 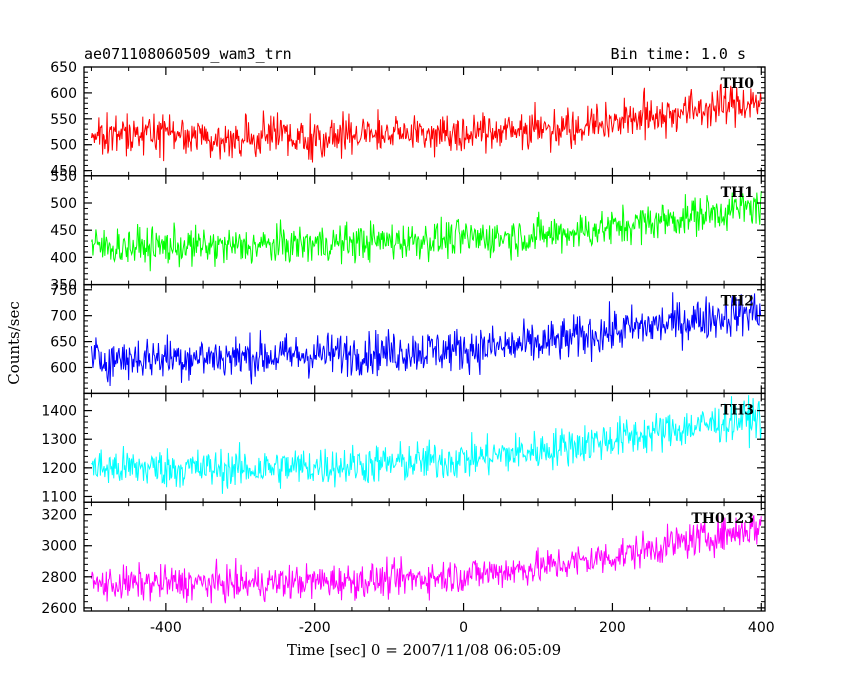 I want to click on x-tick-label: 400, so click(x=761, y=628).